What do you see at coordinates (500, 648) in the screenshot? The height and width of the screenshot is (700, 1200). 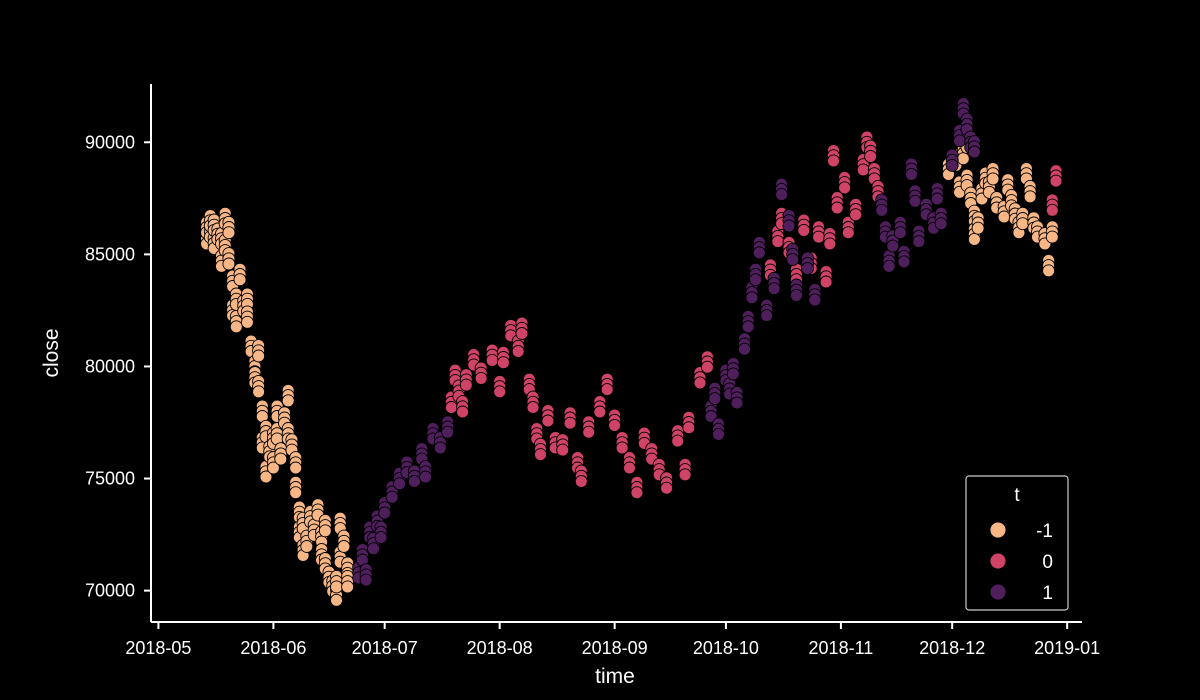 I see `x-tick-label: 2018-08` at bounding box center [500, 648].